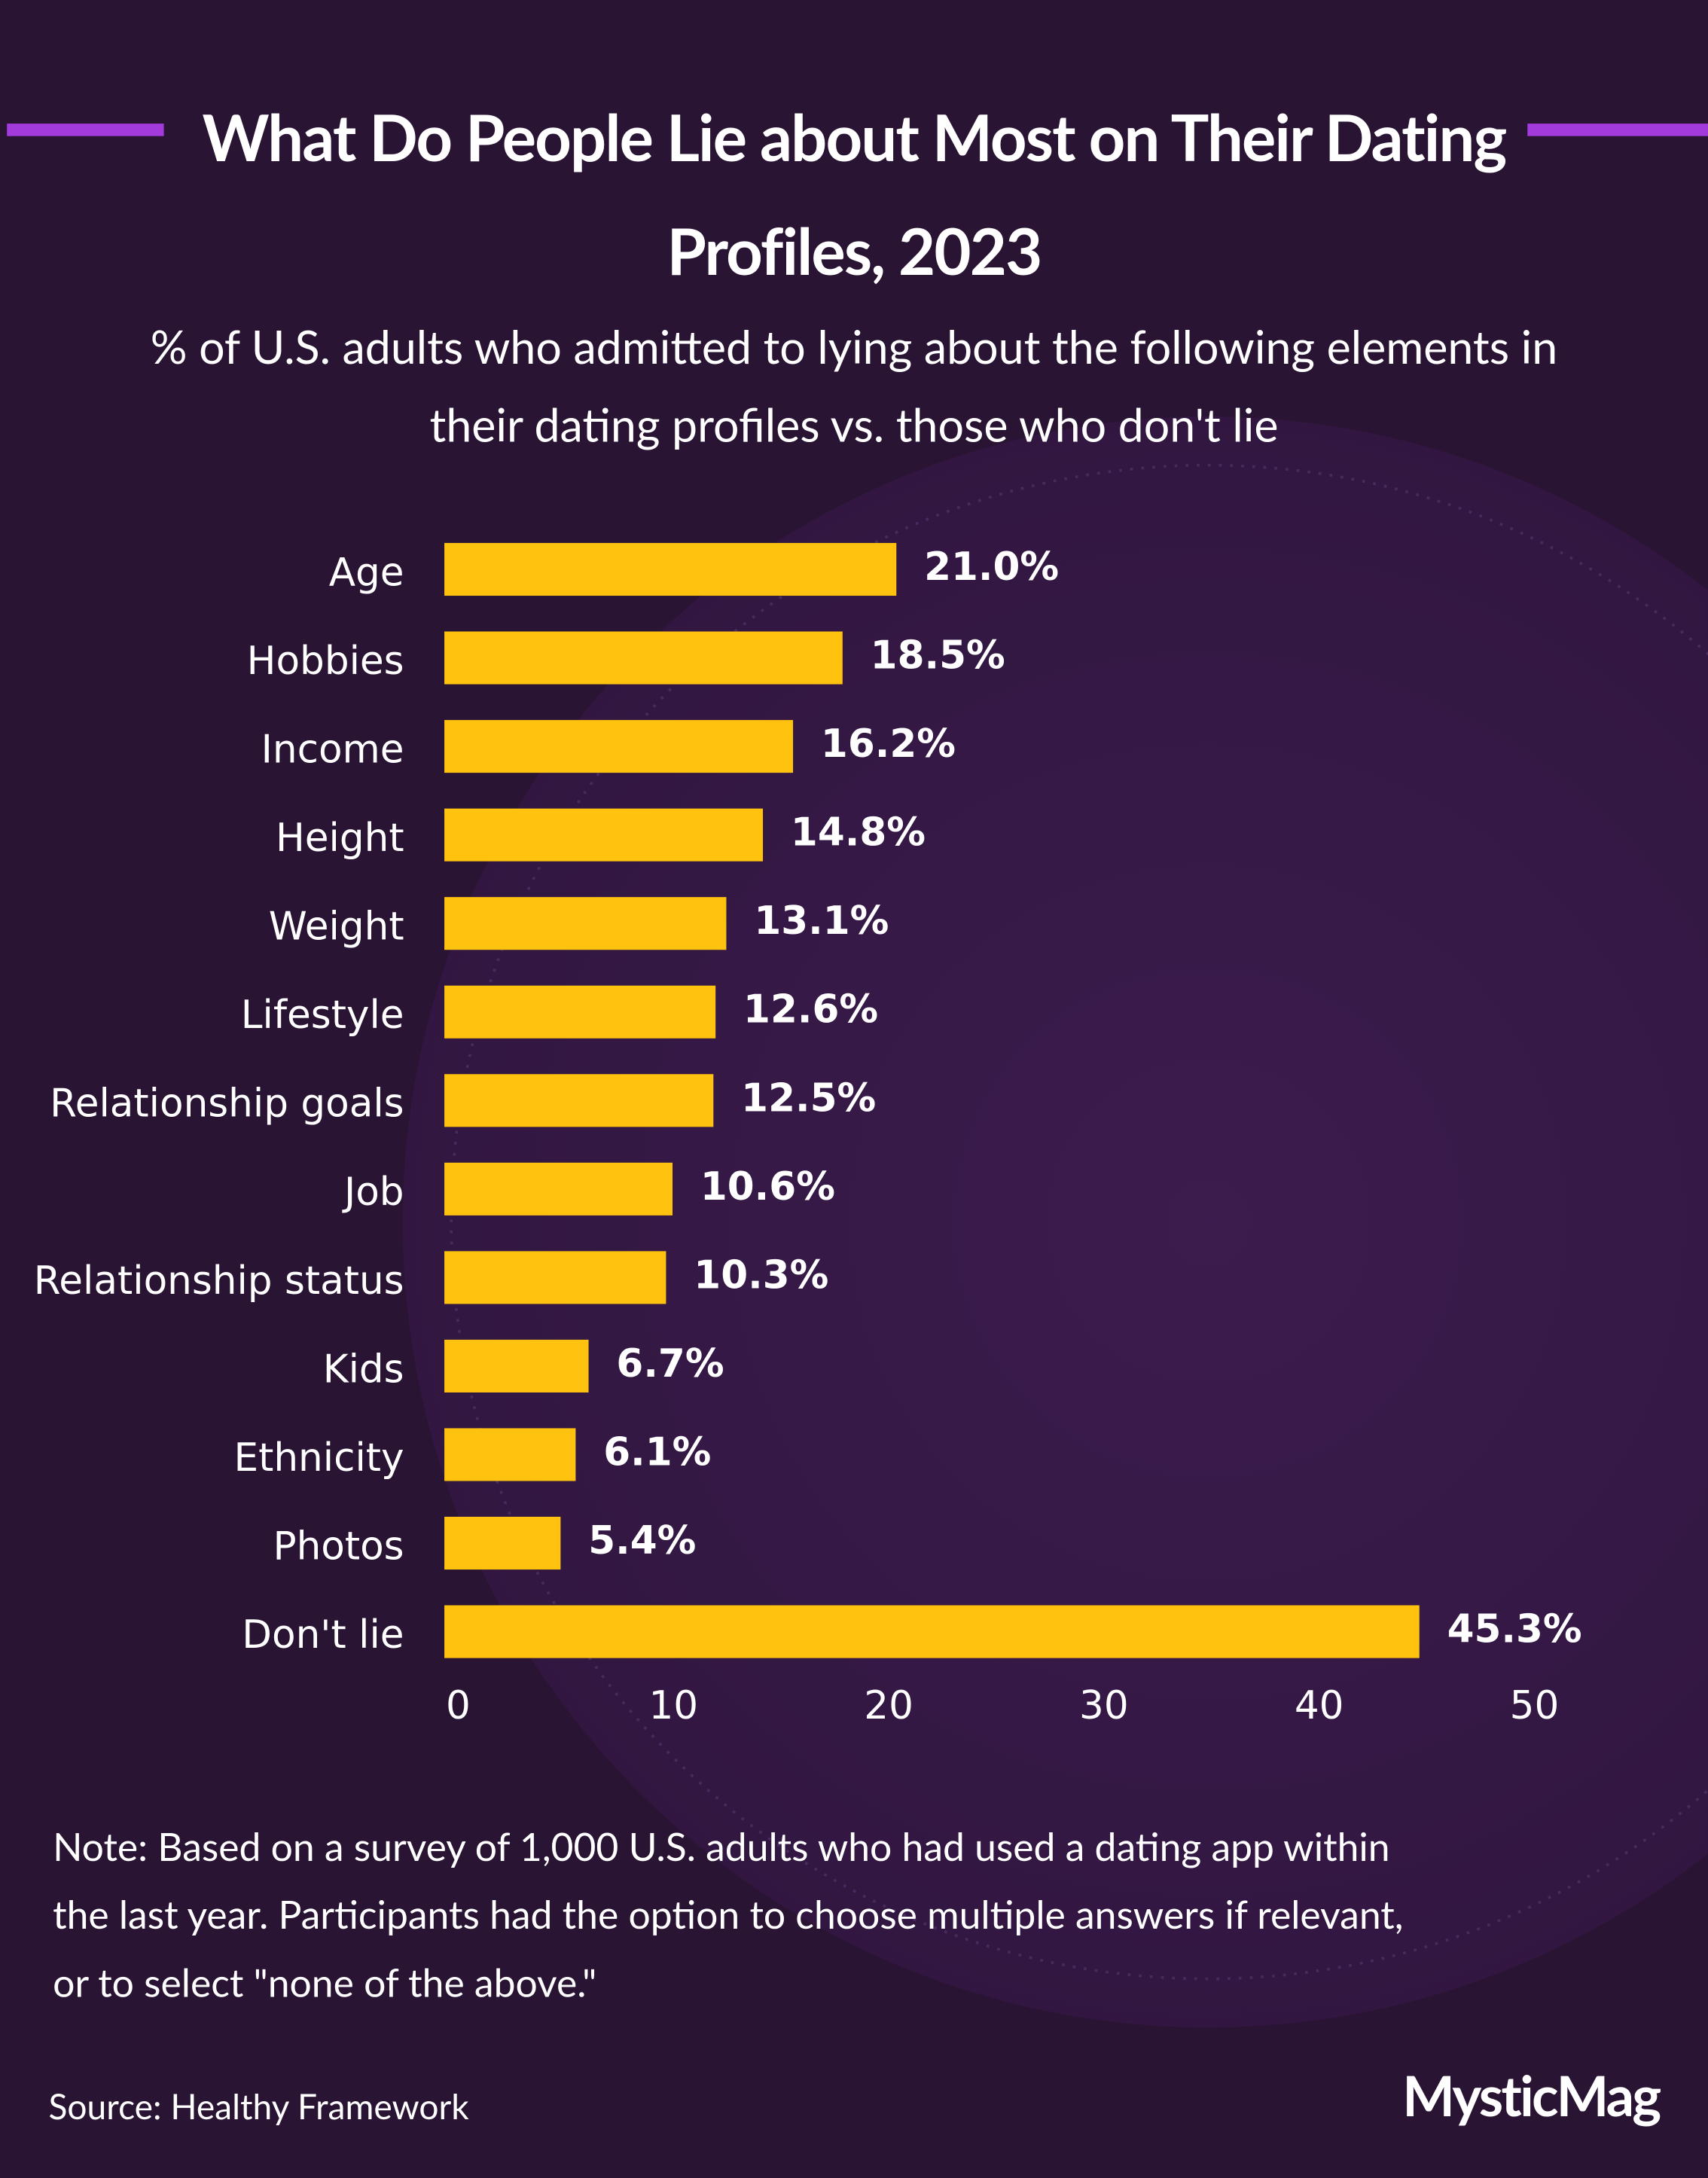  What do you see at coordinates (340, 838) in the screenshot?
I see `category-label: Height` at bounding box center [340, 838].